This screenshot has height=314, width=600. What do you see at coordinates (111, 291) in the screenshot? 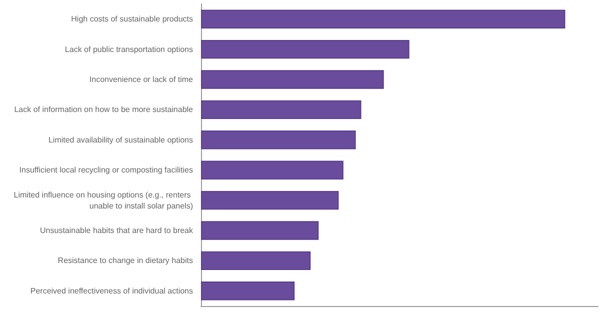
I see `y-tick-label: Perceived ineffectiveness of individual actions` at bounding box center [111, 291].